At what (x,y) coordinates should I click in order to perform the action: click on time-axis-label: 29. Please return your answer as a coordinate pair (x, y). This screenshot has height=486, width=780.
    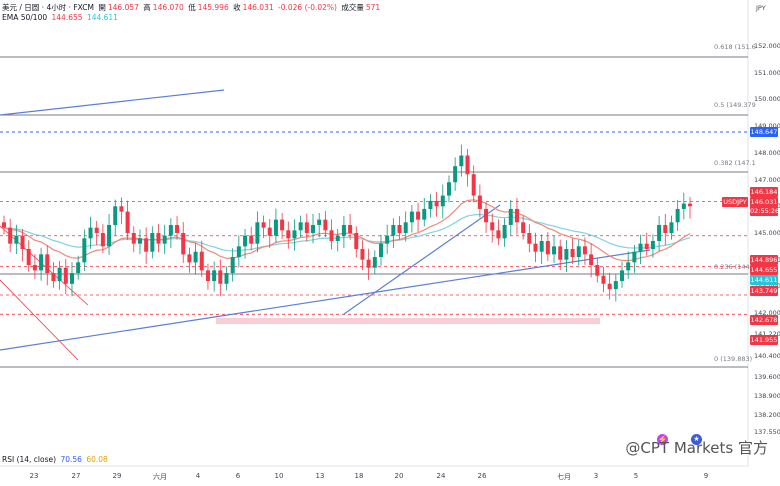
    Looking at the image, I should click on (117, 476).